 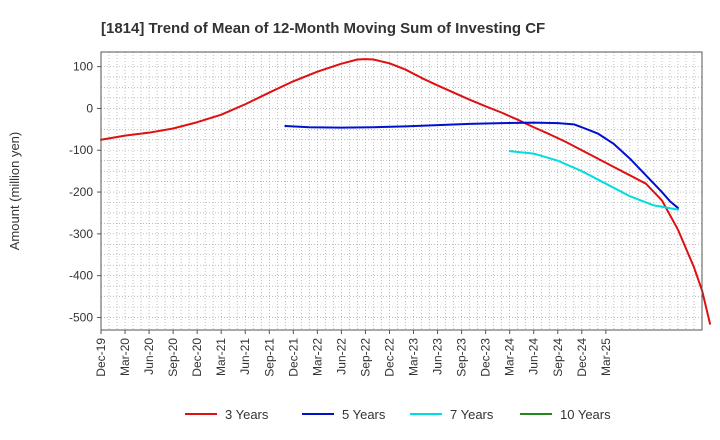 What do you see at coordinates (81, 317) in the screenshot?
I see `y-tick-label: -500` at bounding box center [81, 317].